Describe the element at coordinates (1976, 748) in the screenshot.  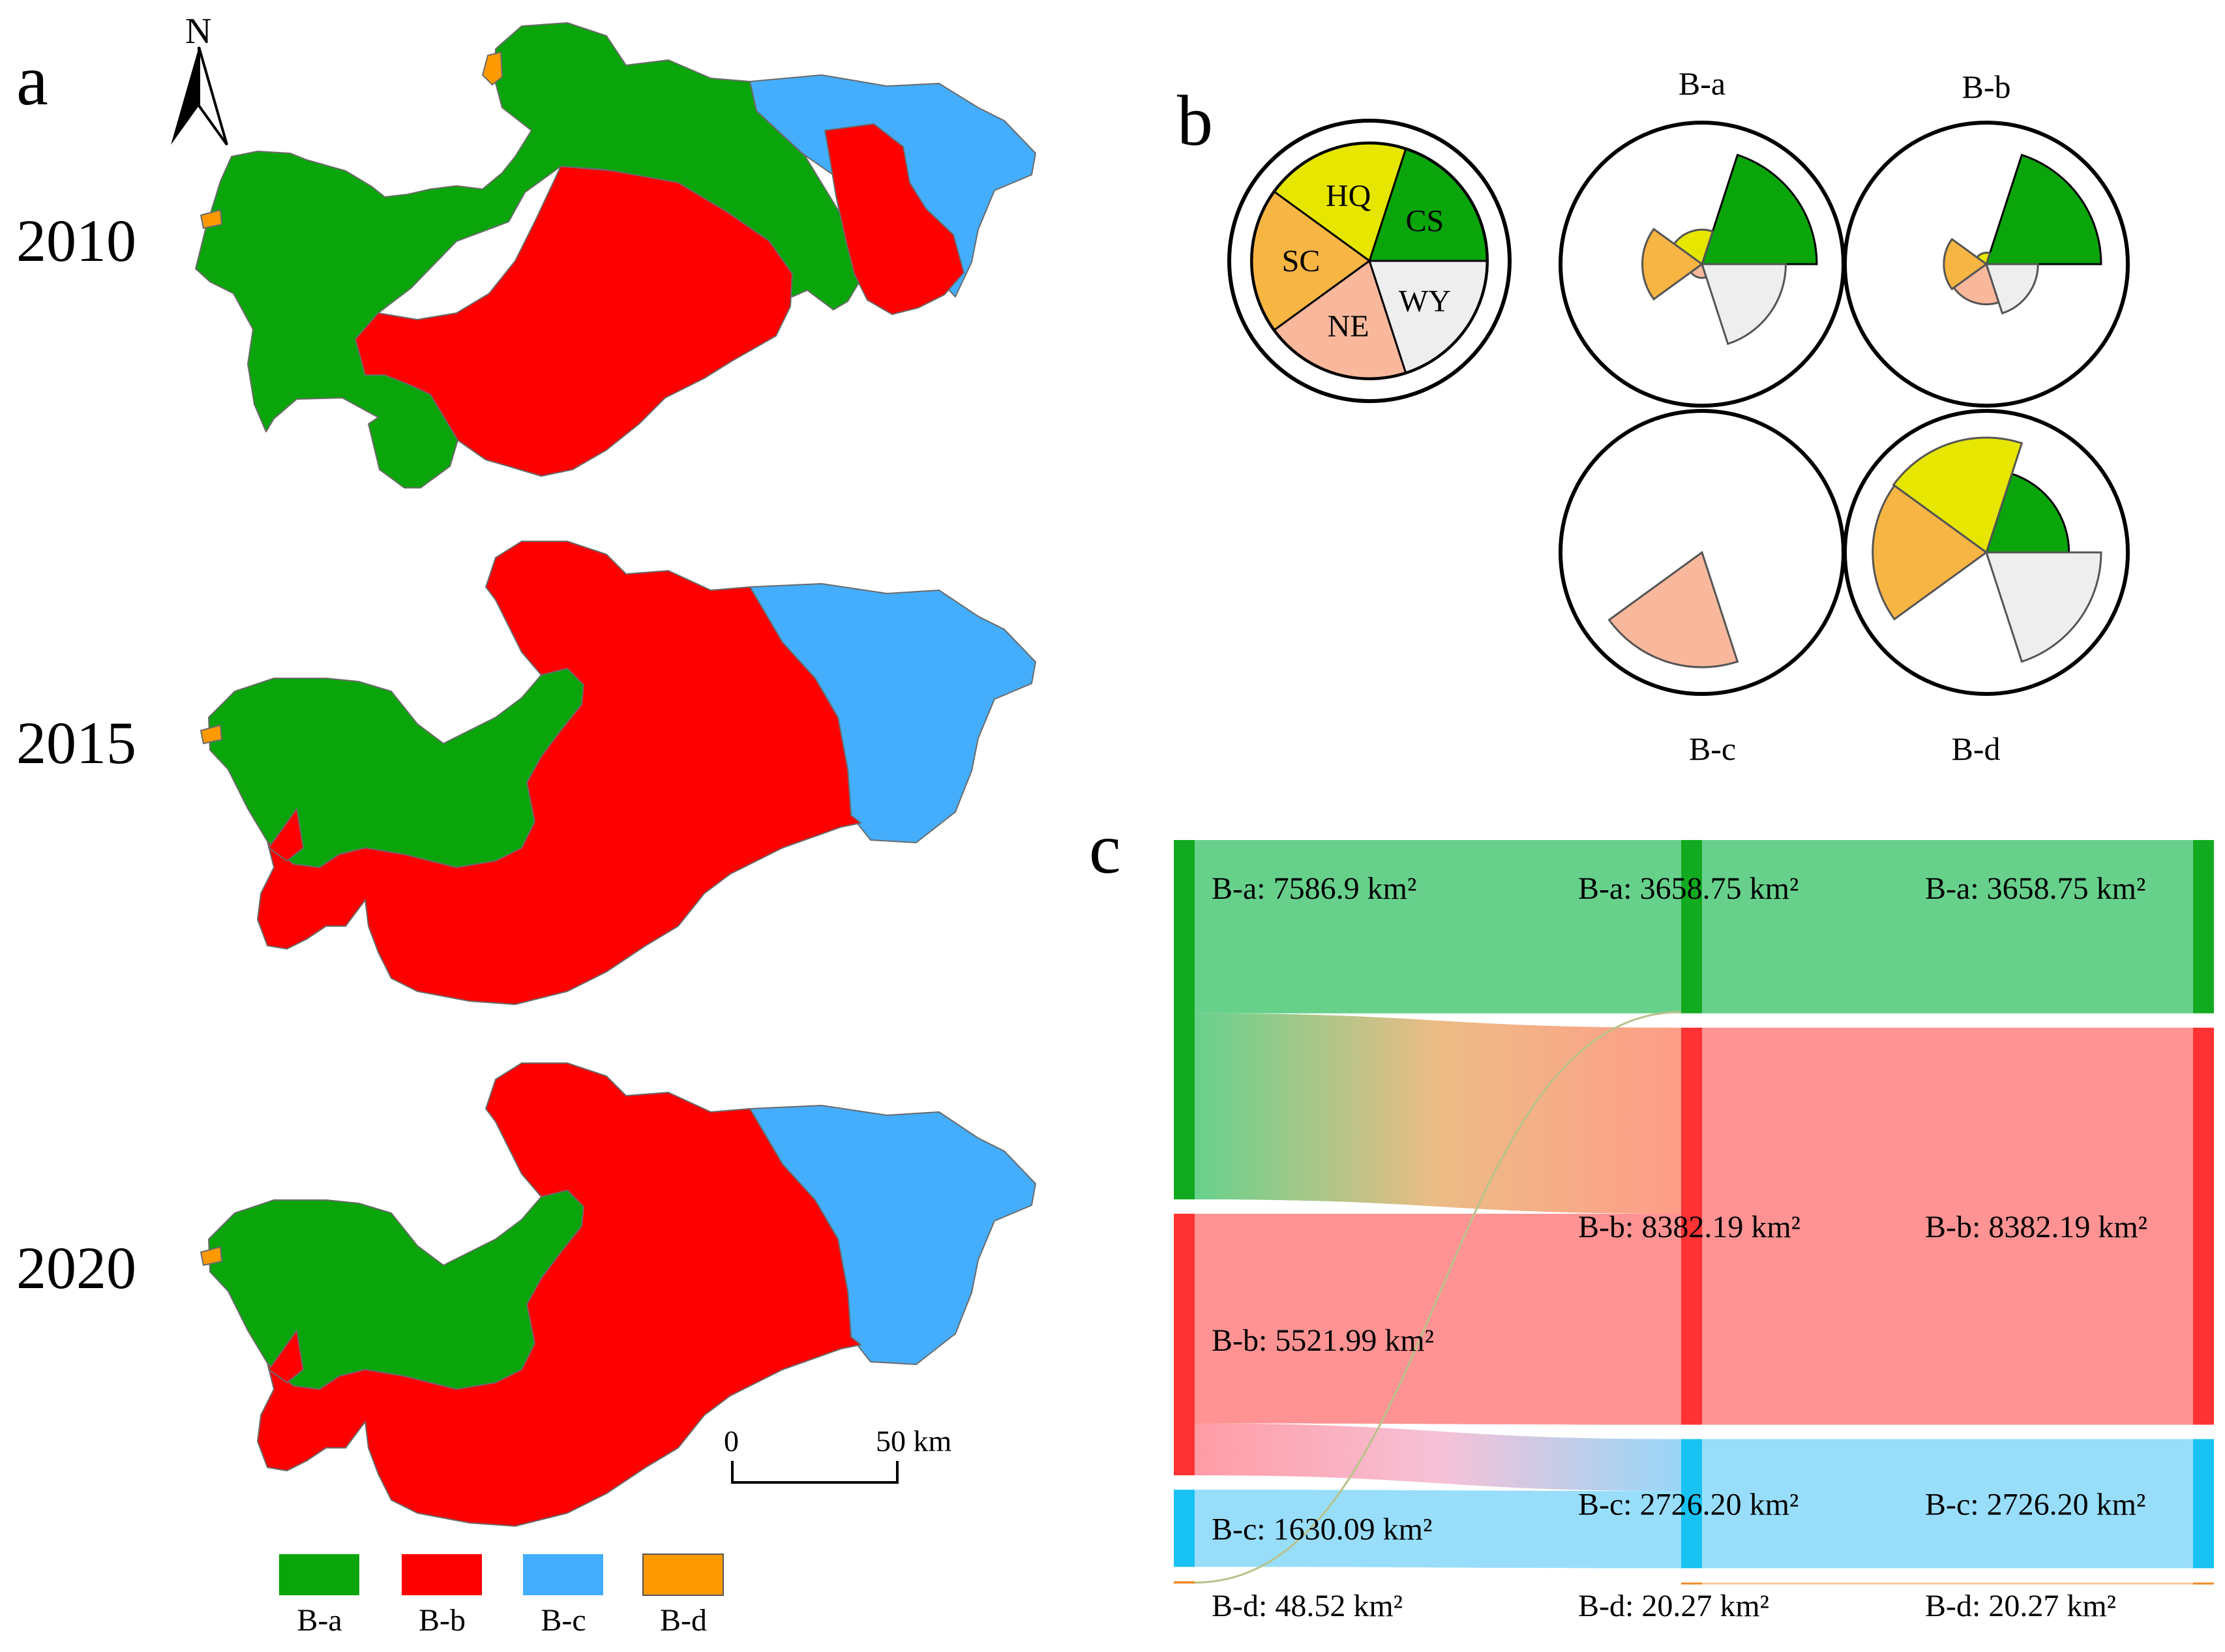
I see `rose-b-d-label: B-d` at that location.